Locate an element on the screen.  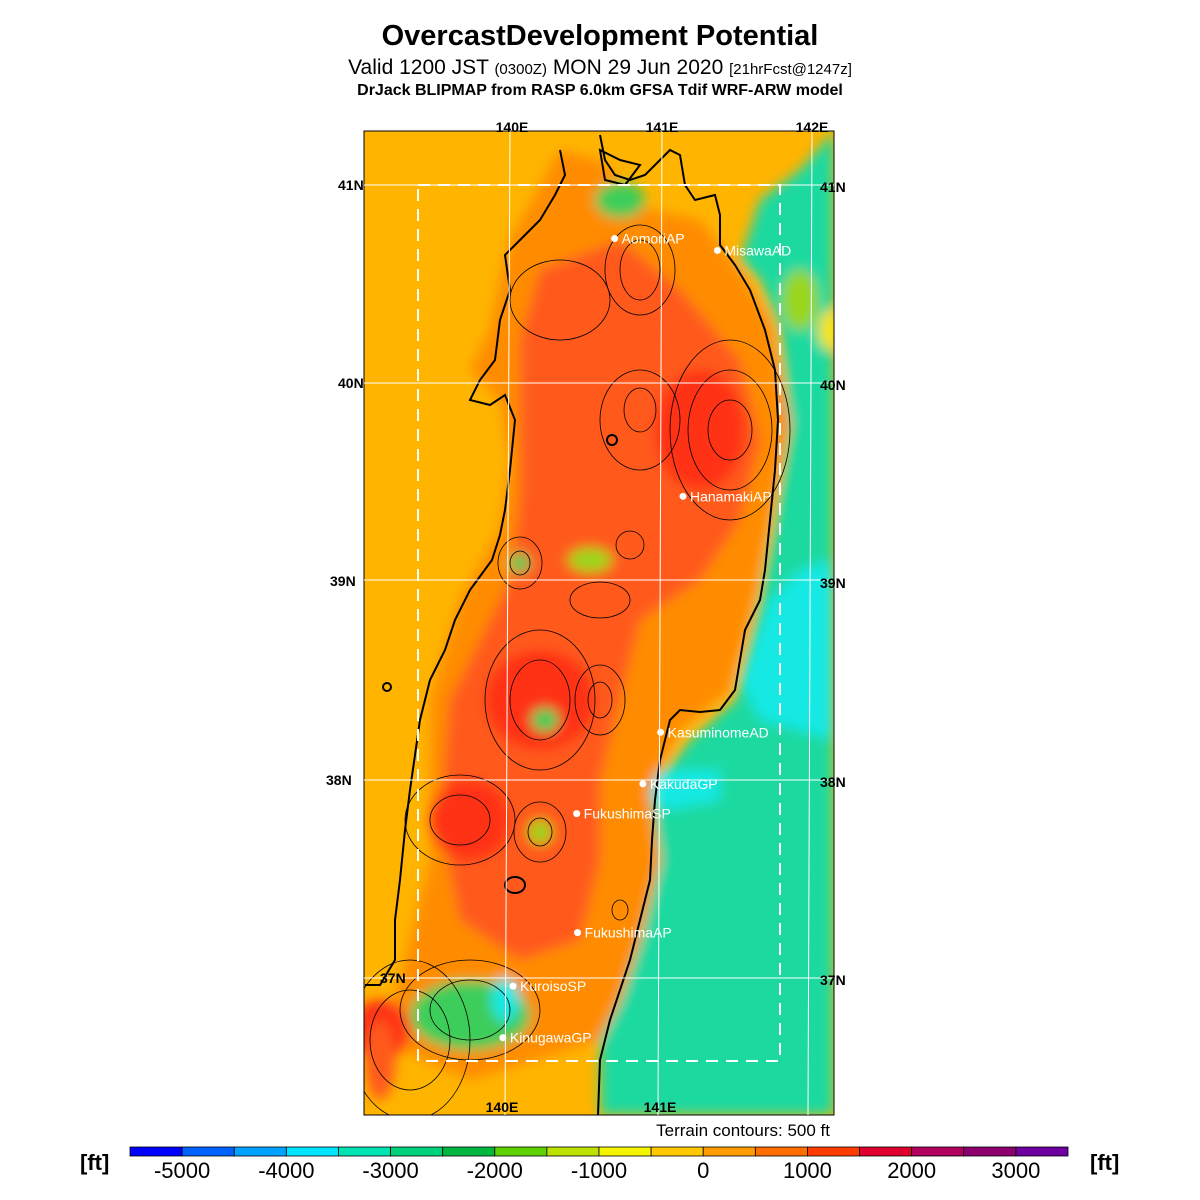
colorbar-tick-label: -2000 is located at coordinates (495, 1170).